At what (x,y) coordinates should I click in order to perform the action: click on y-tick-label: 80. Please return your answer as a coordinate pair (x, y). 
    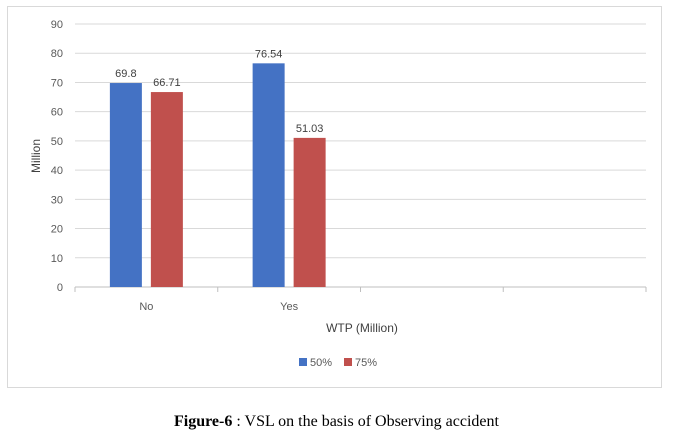
    Looking at the image, I should click on (57, 54).